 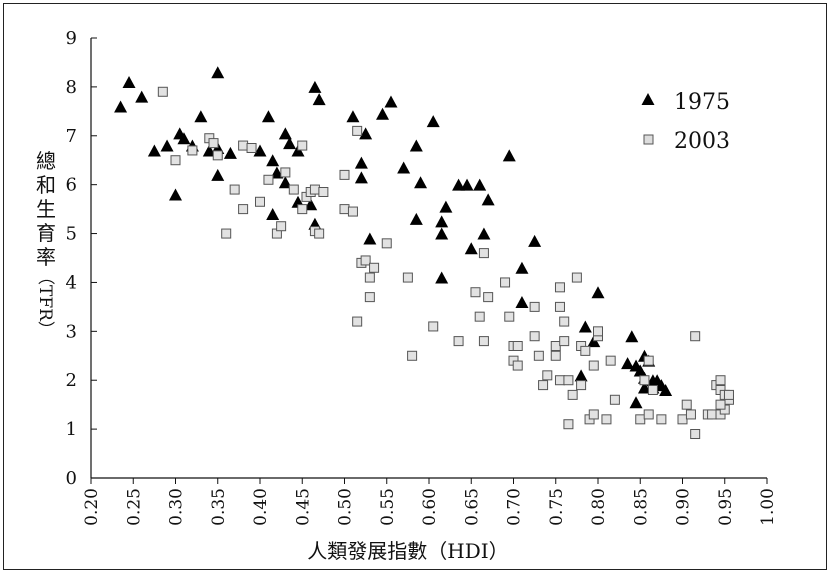 What do you see at coordinates (702, 141) in the screenshot?
I see `legend-label-2003: 2003` at bounding box center [702, 141].